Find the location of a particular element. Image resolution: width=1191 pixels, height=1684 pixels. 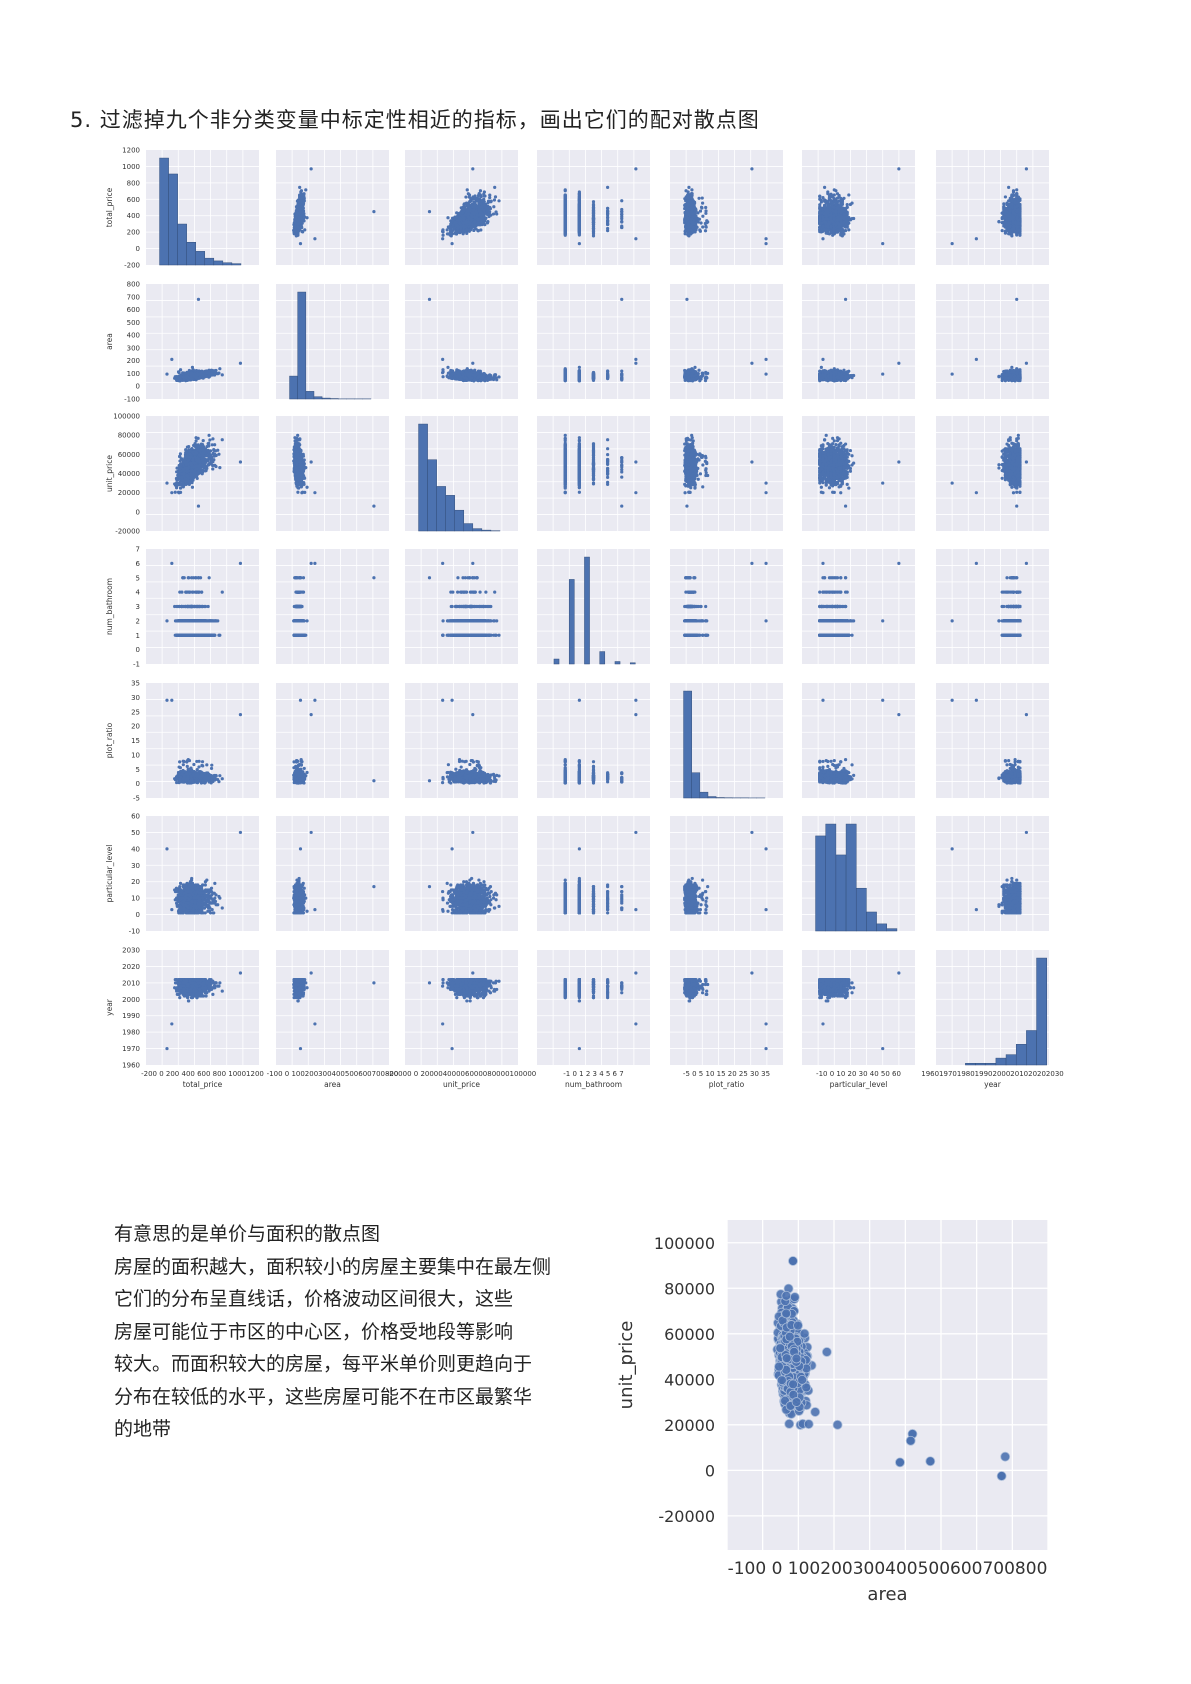

panel-background is located at coordinates (332, 207).